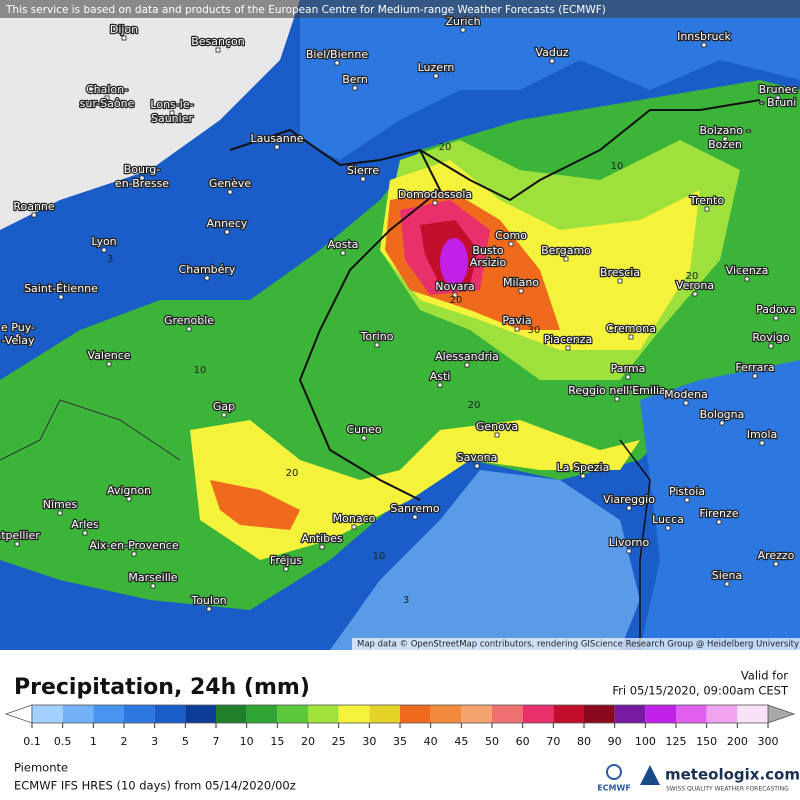  I want to click on city-label: Biel/Bienne, so click(337, 54).